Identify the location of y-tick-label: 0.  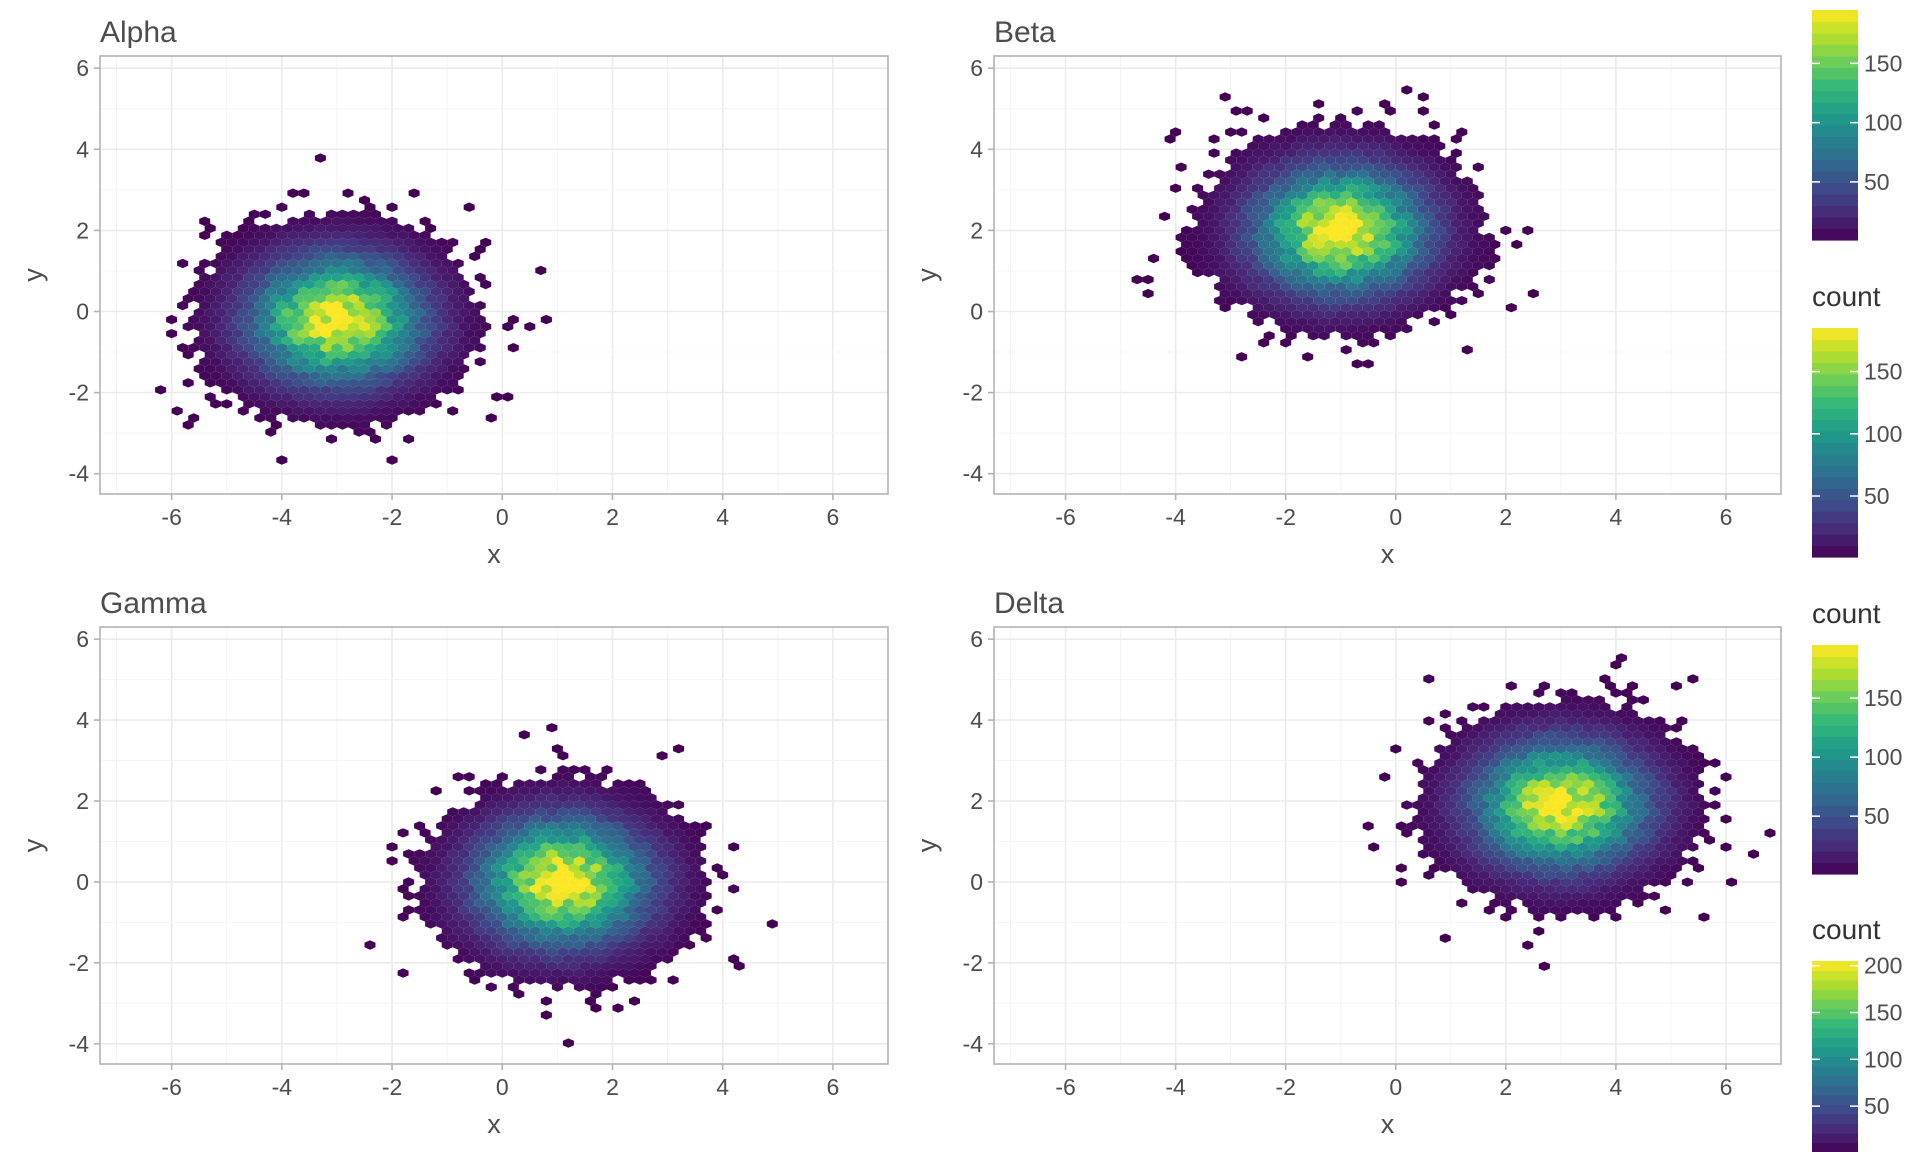
(82, 882).